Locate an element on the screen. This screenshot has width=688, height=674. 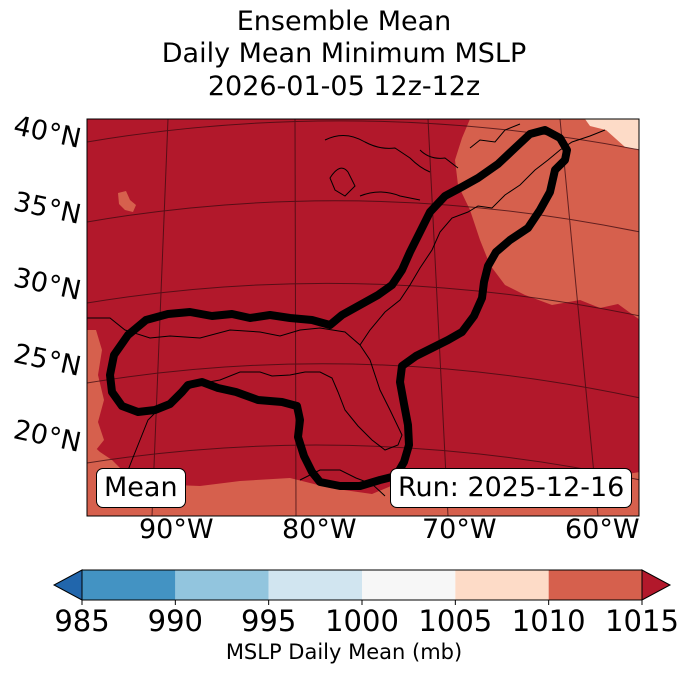
colorbar-tick-label: 1015 is located at coordinates (642, 621).